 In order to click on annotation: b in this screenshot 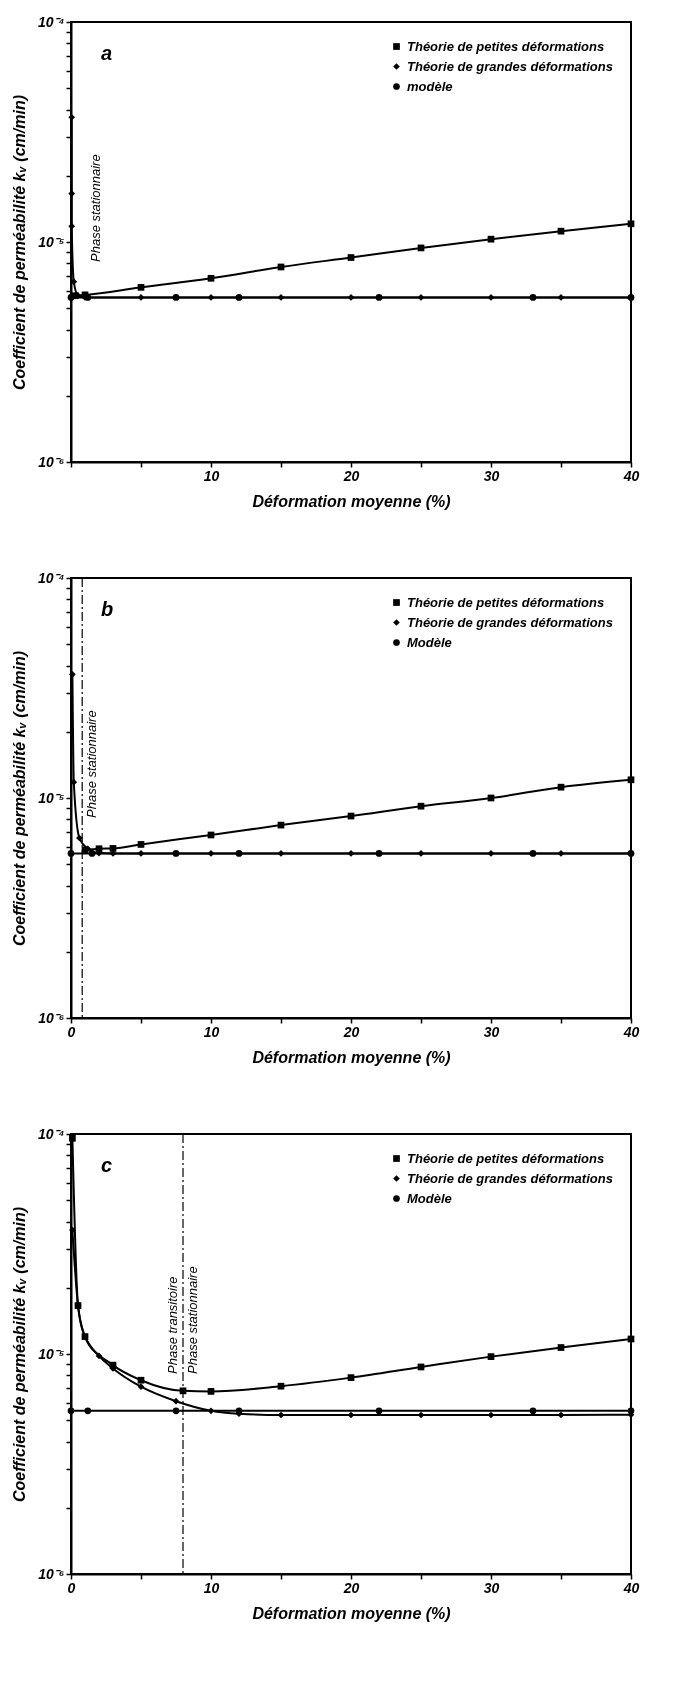, I will do `click(107, 609)`.